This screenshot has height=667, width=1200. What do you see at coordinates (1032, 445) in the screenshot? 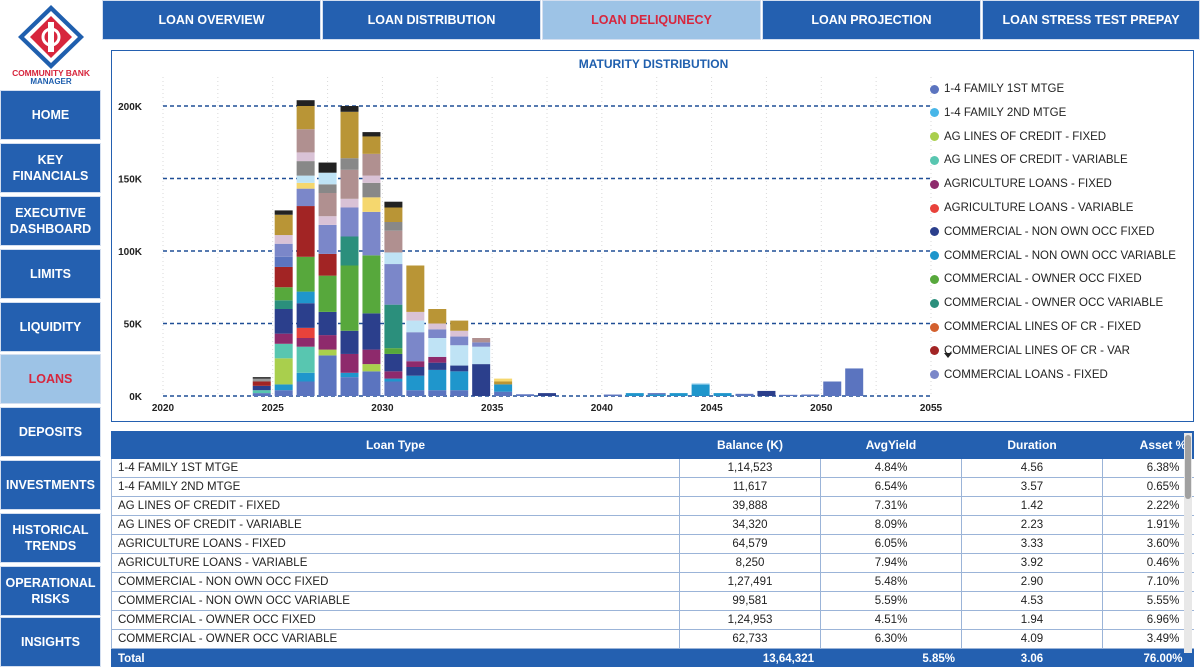
I see `column-header-duration: Duration` at bounding box center [1032, 445].